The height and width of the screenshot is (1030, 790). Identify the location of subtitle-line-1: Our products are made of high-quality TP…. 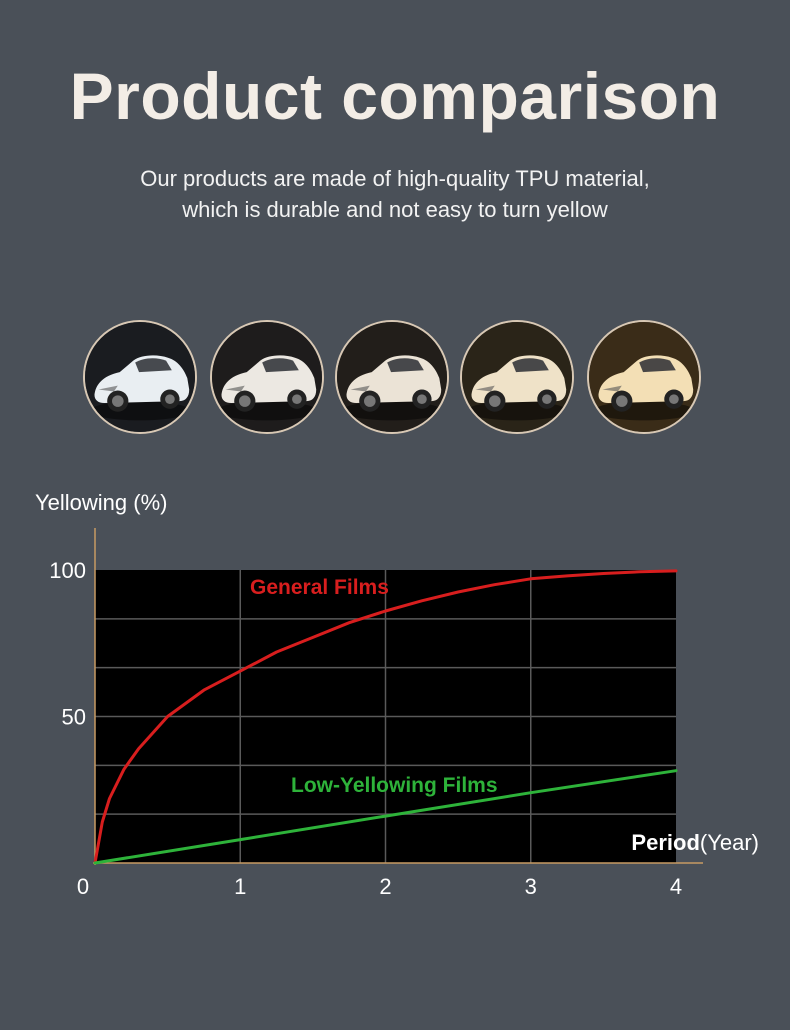
(395, 178).